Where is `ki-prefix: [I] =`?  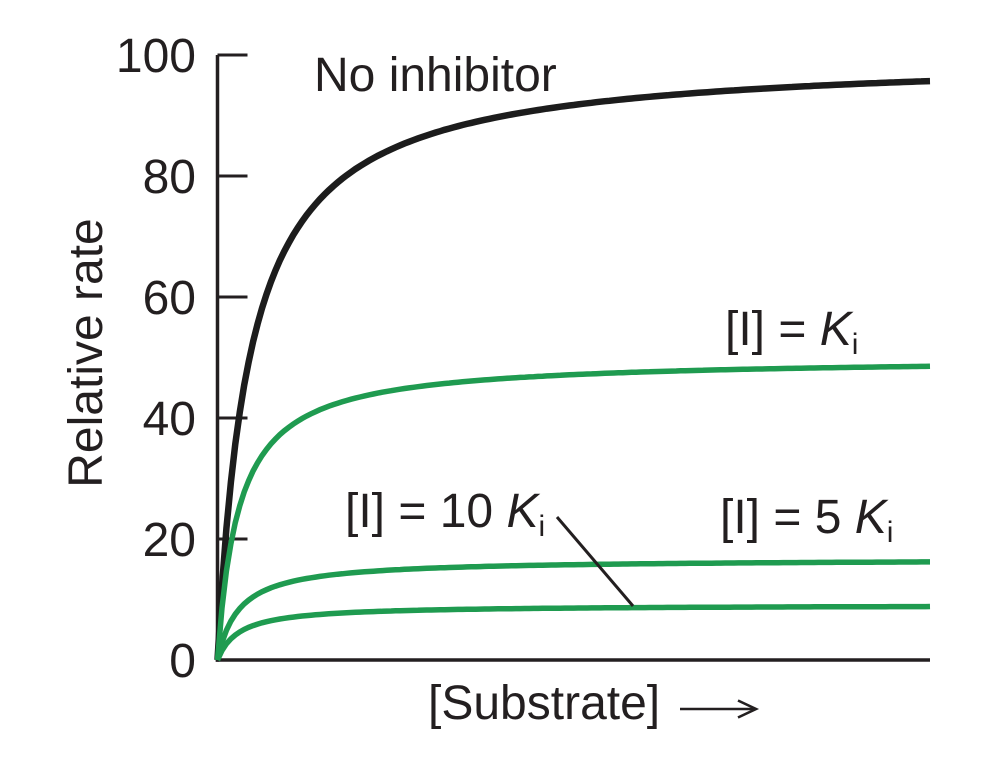 ki-prefix: [I] = is located at coordinates (772, 329).